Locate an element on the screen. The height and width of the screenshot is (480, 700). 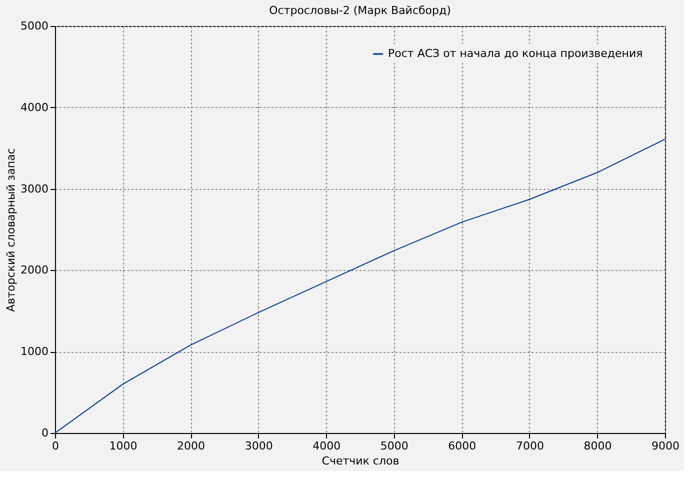
x-tick-label: 3000 is located at coordinates (258, 446).